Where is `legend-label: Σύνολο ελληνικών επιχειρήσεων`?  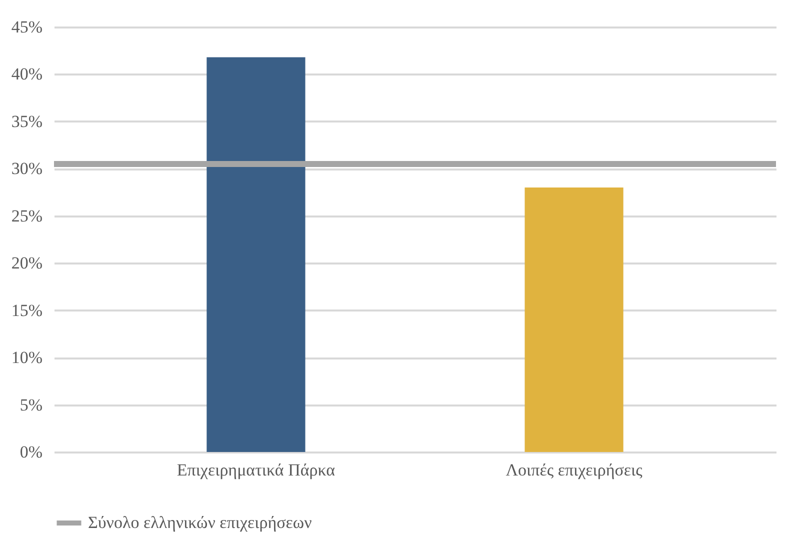 legend-label: Σύνολο ελληνικών επιχειρήσεων is located at coordinates (200, 522).